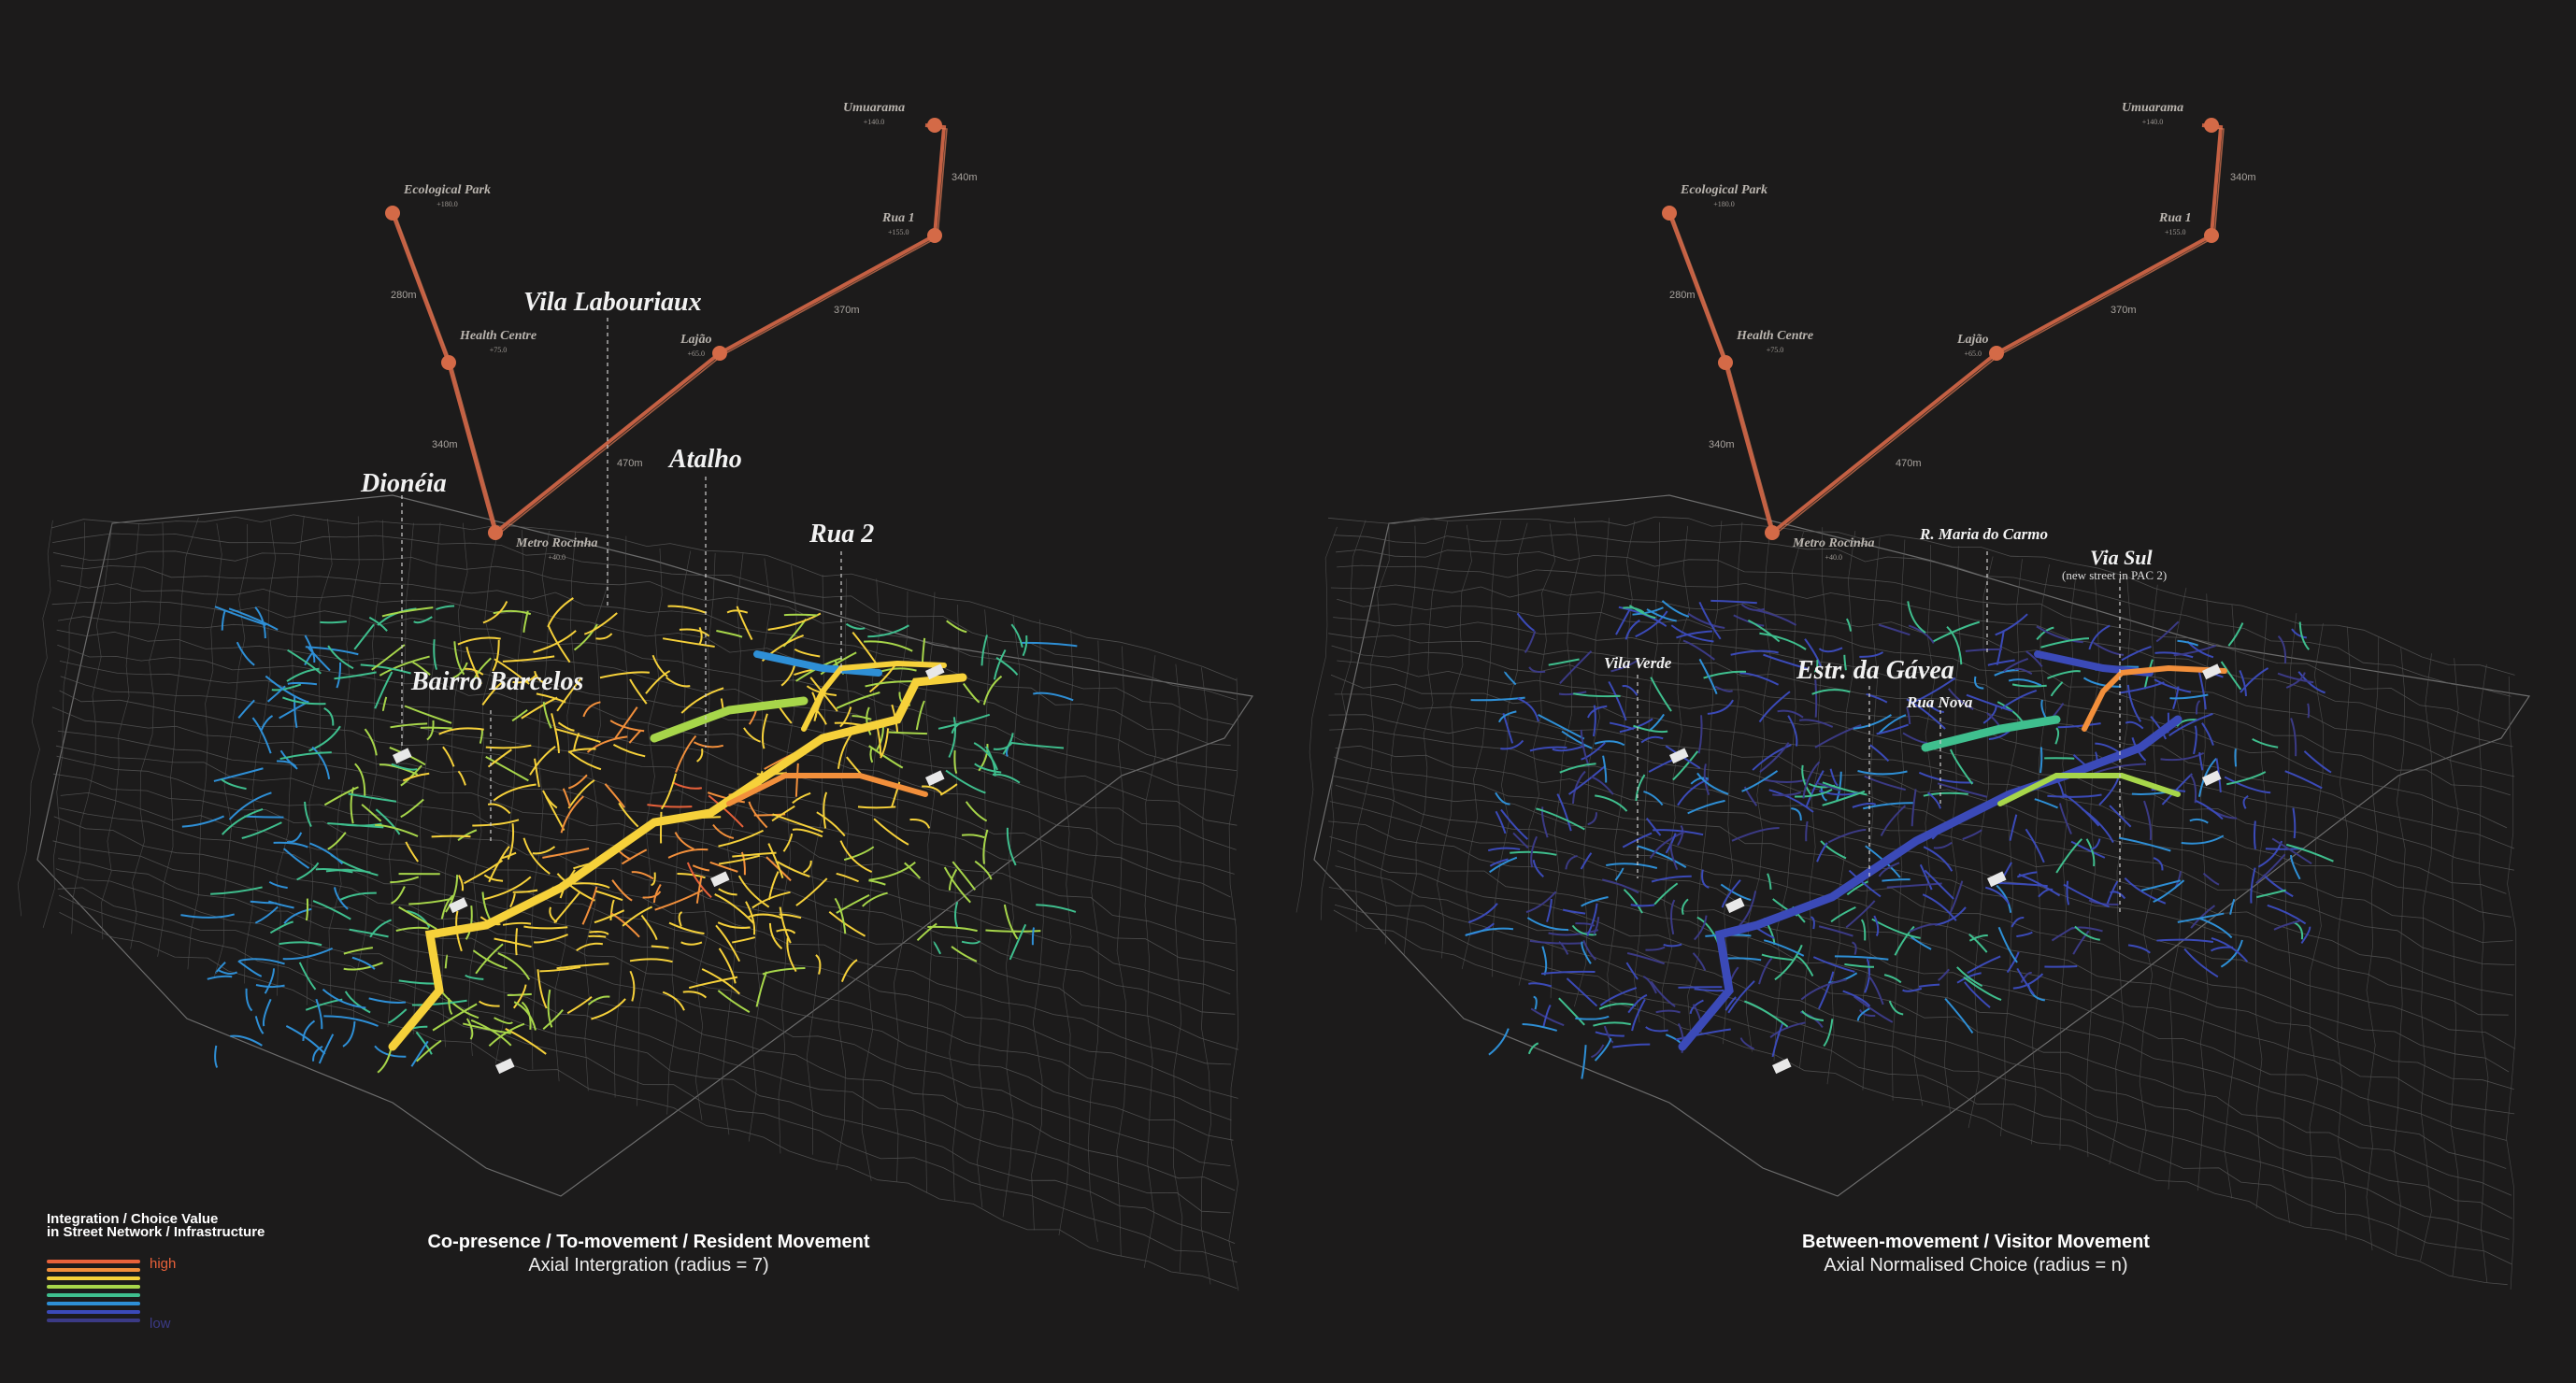 The height and width of the screenshot is (1383, 2576). I want to click on station-building, so click(720, 879).